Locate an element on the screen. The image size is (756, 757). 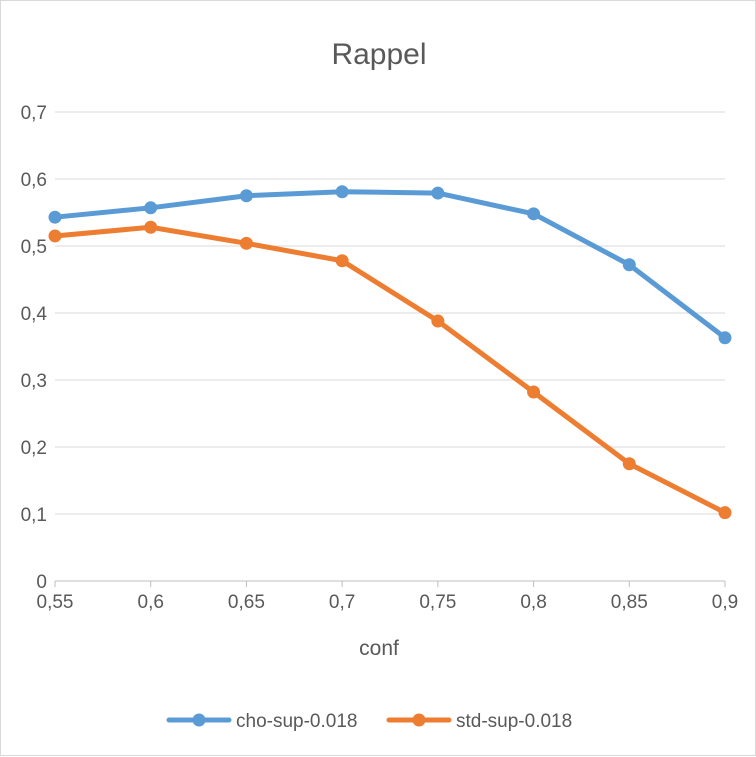
y-tick-label: 0,2 is located at coordinates (34, 448).